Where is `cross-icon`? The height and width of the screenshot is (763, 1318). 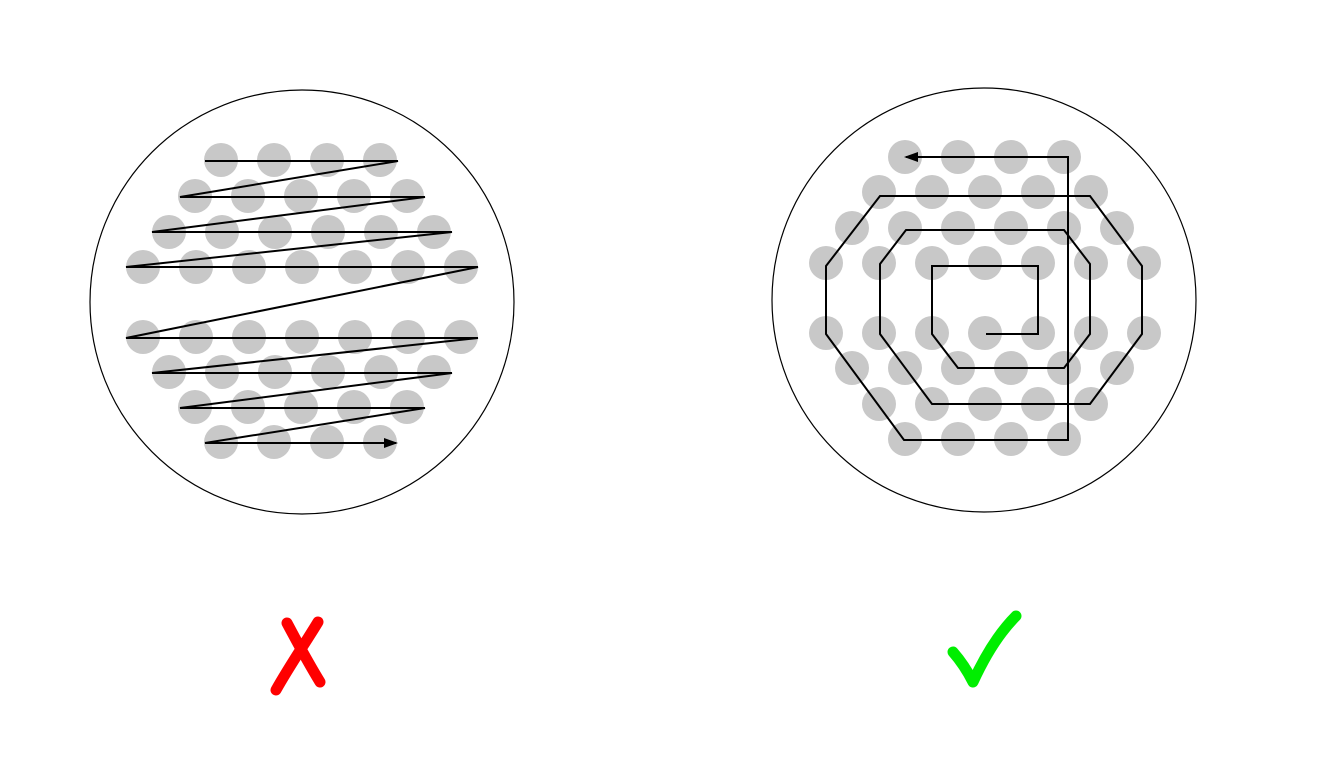
cross-icon is located at coordinates (298, 656).